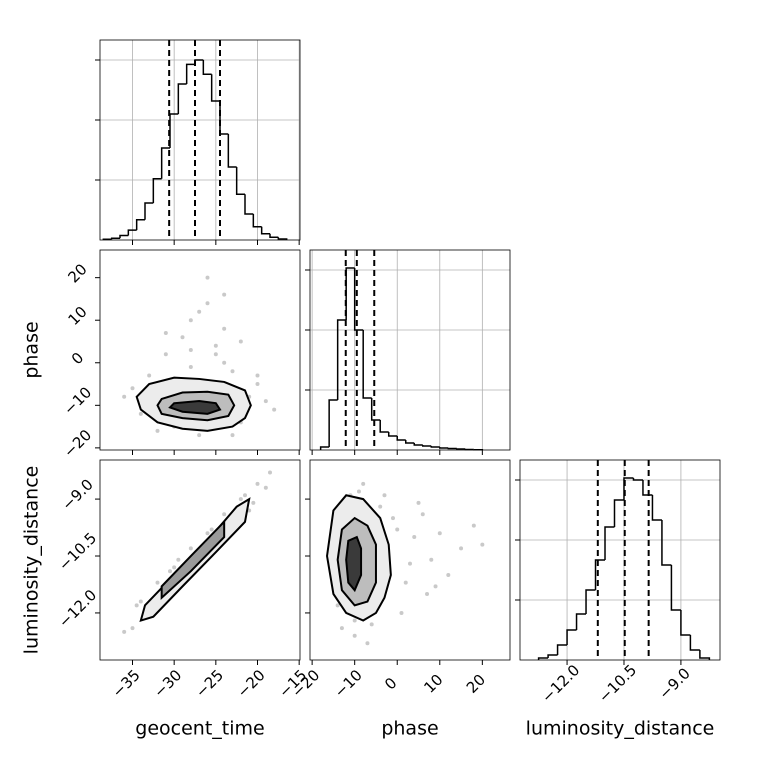  I want to click on y-tick-label: −9.0, so click(77, 494).